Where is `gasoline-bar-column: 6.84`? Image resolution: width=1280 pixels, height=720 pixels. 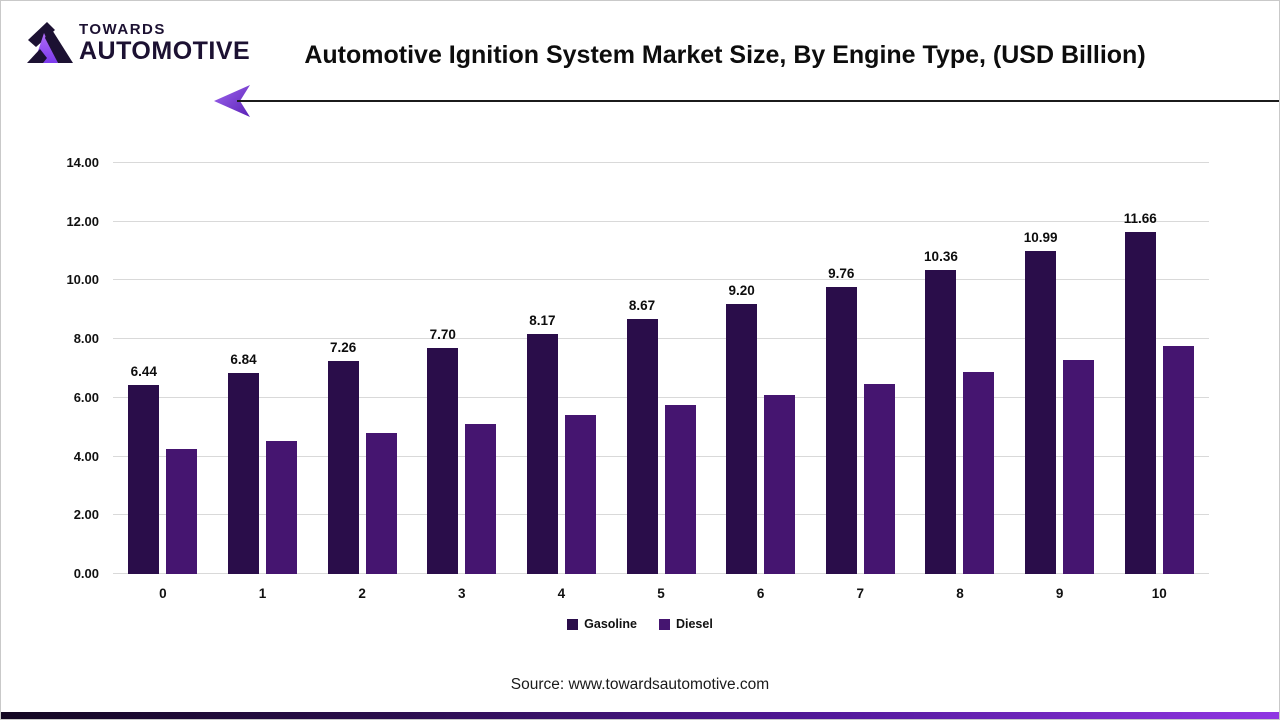 gasoline-bar-column: 6.84 is located at coordinates (243, 368).